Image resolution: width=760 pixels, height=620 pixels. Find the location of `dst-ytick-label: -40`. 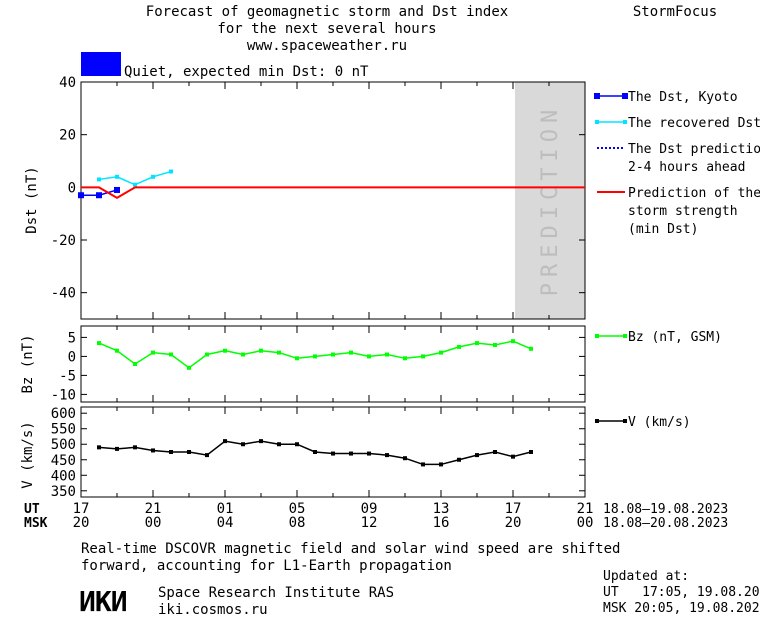

dst-ytick-label: -40 is located at coordinates (63, 294).